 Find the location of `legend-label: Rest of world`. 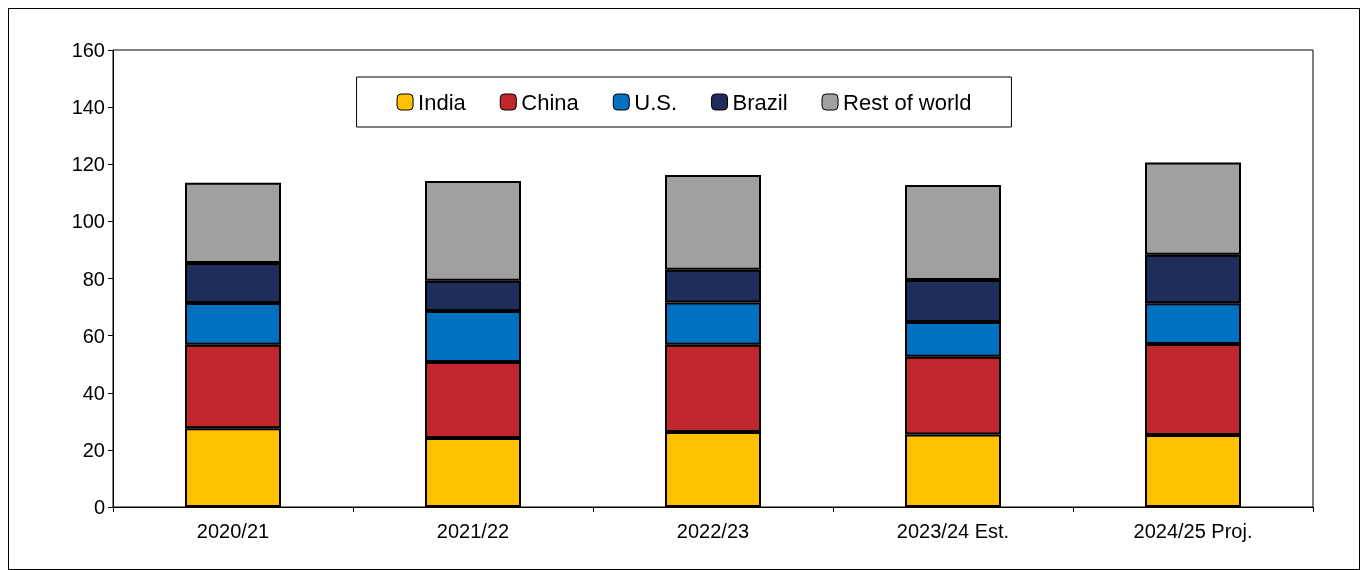

legend-label: Rest of world is located at coordinates (907, 102).